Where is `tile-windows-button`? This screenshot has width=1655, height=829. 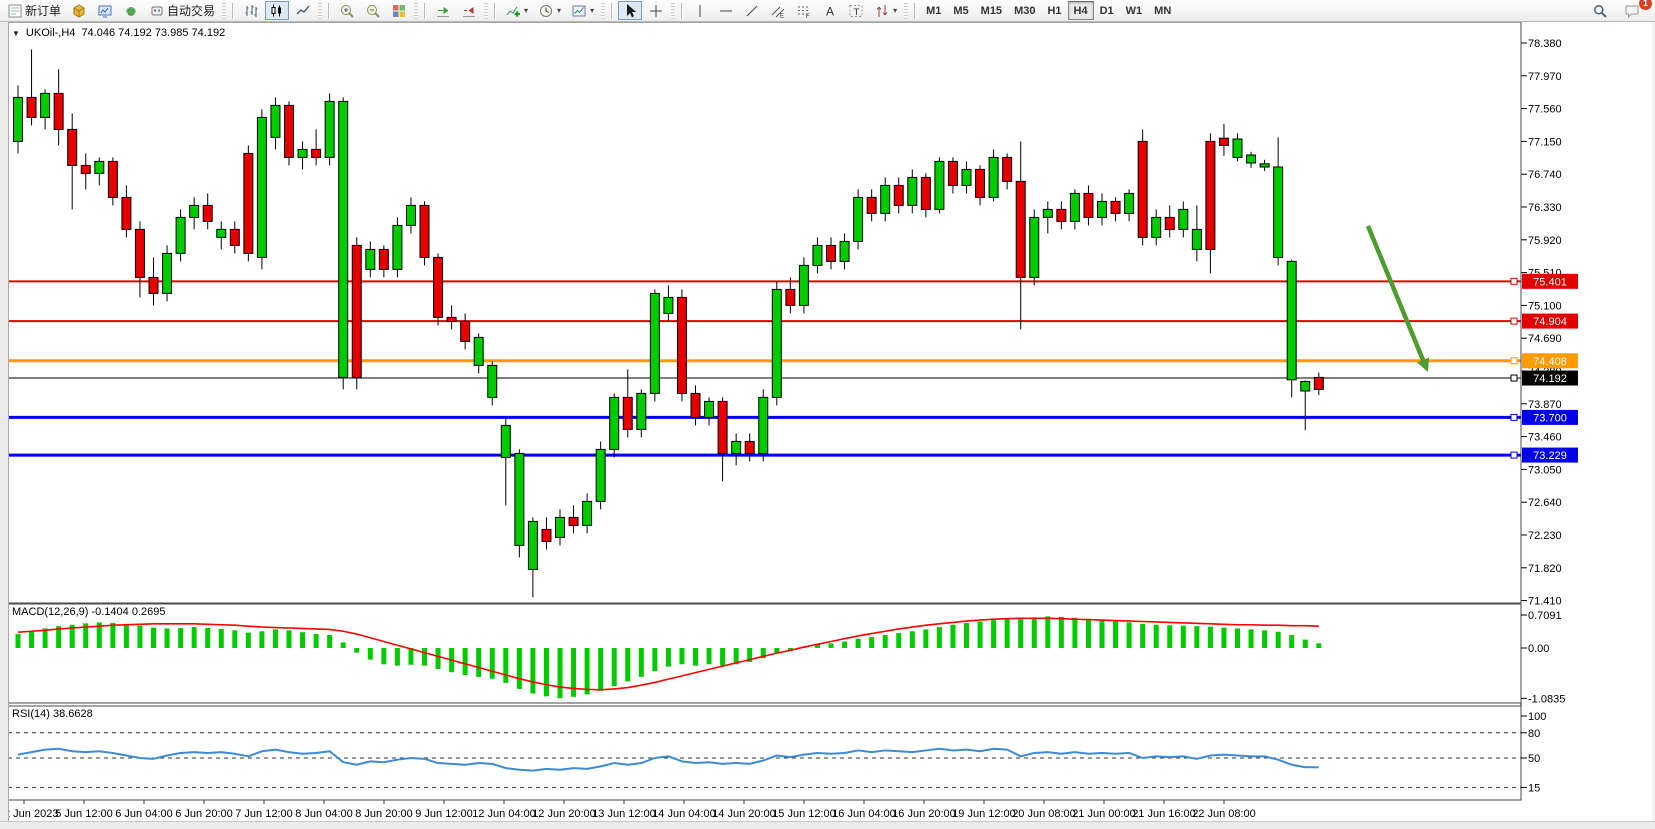
tile-windows-button is located at coordinates (399, 10).